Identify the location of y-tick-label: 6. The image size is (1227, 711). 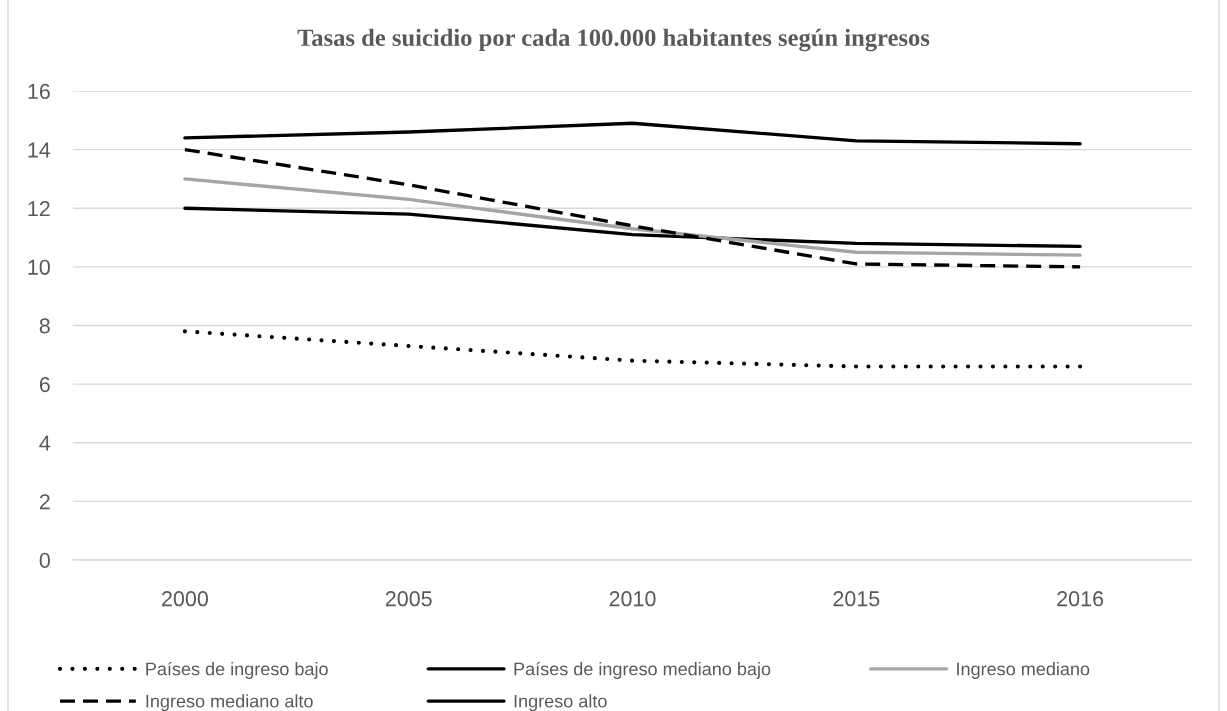
(44, 384).